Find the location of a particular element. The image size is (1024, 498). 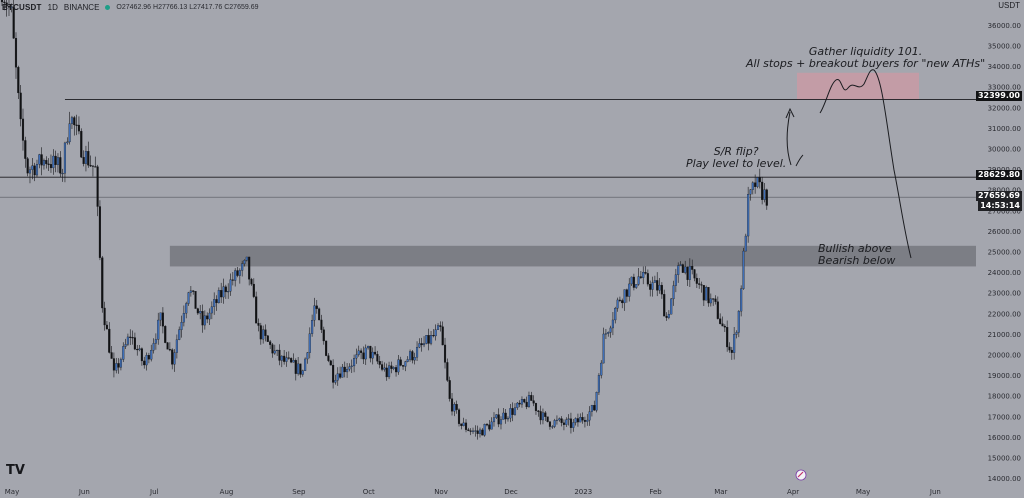

symbol-name: BTCUSDT is located at coordinates (22, 7).